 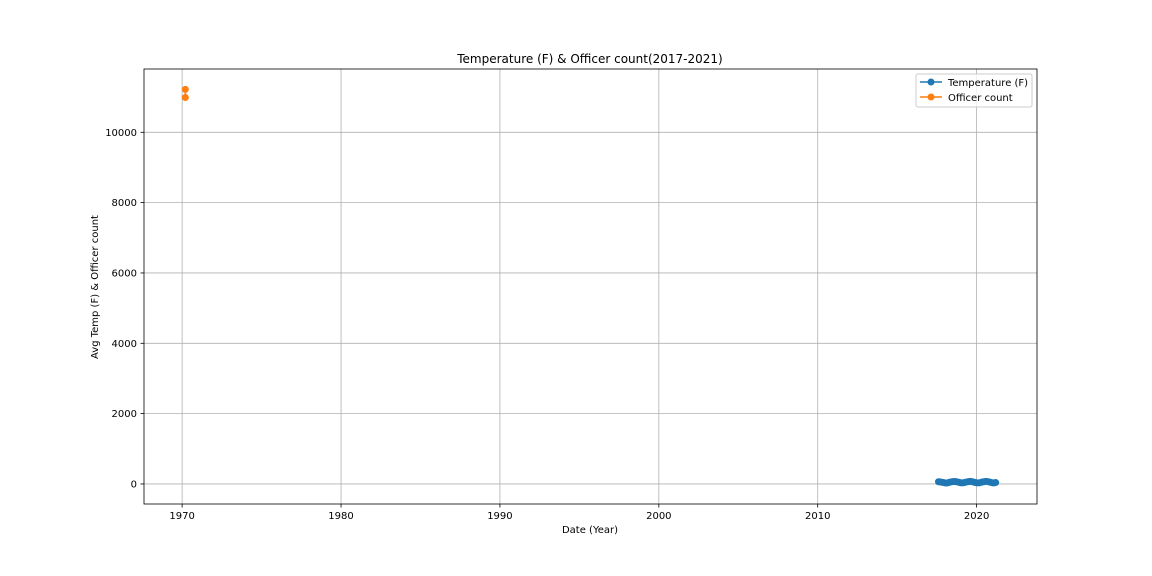 What do you see at coordinates (658, 516) in the screenshot?
I see `x-tick-label: 2000` at bounding box center [658, 516].